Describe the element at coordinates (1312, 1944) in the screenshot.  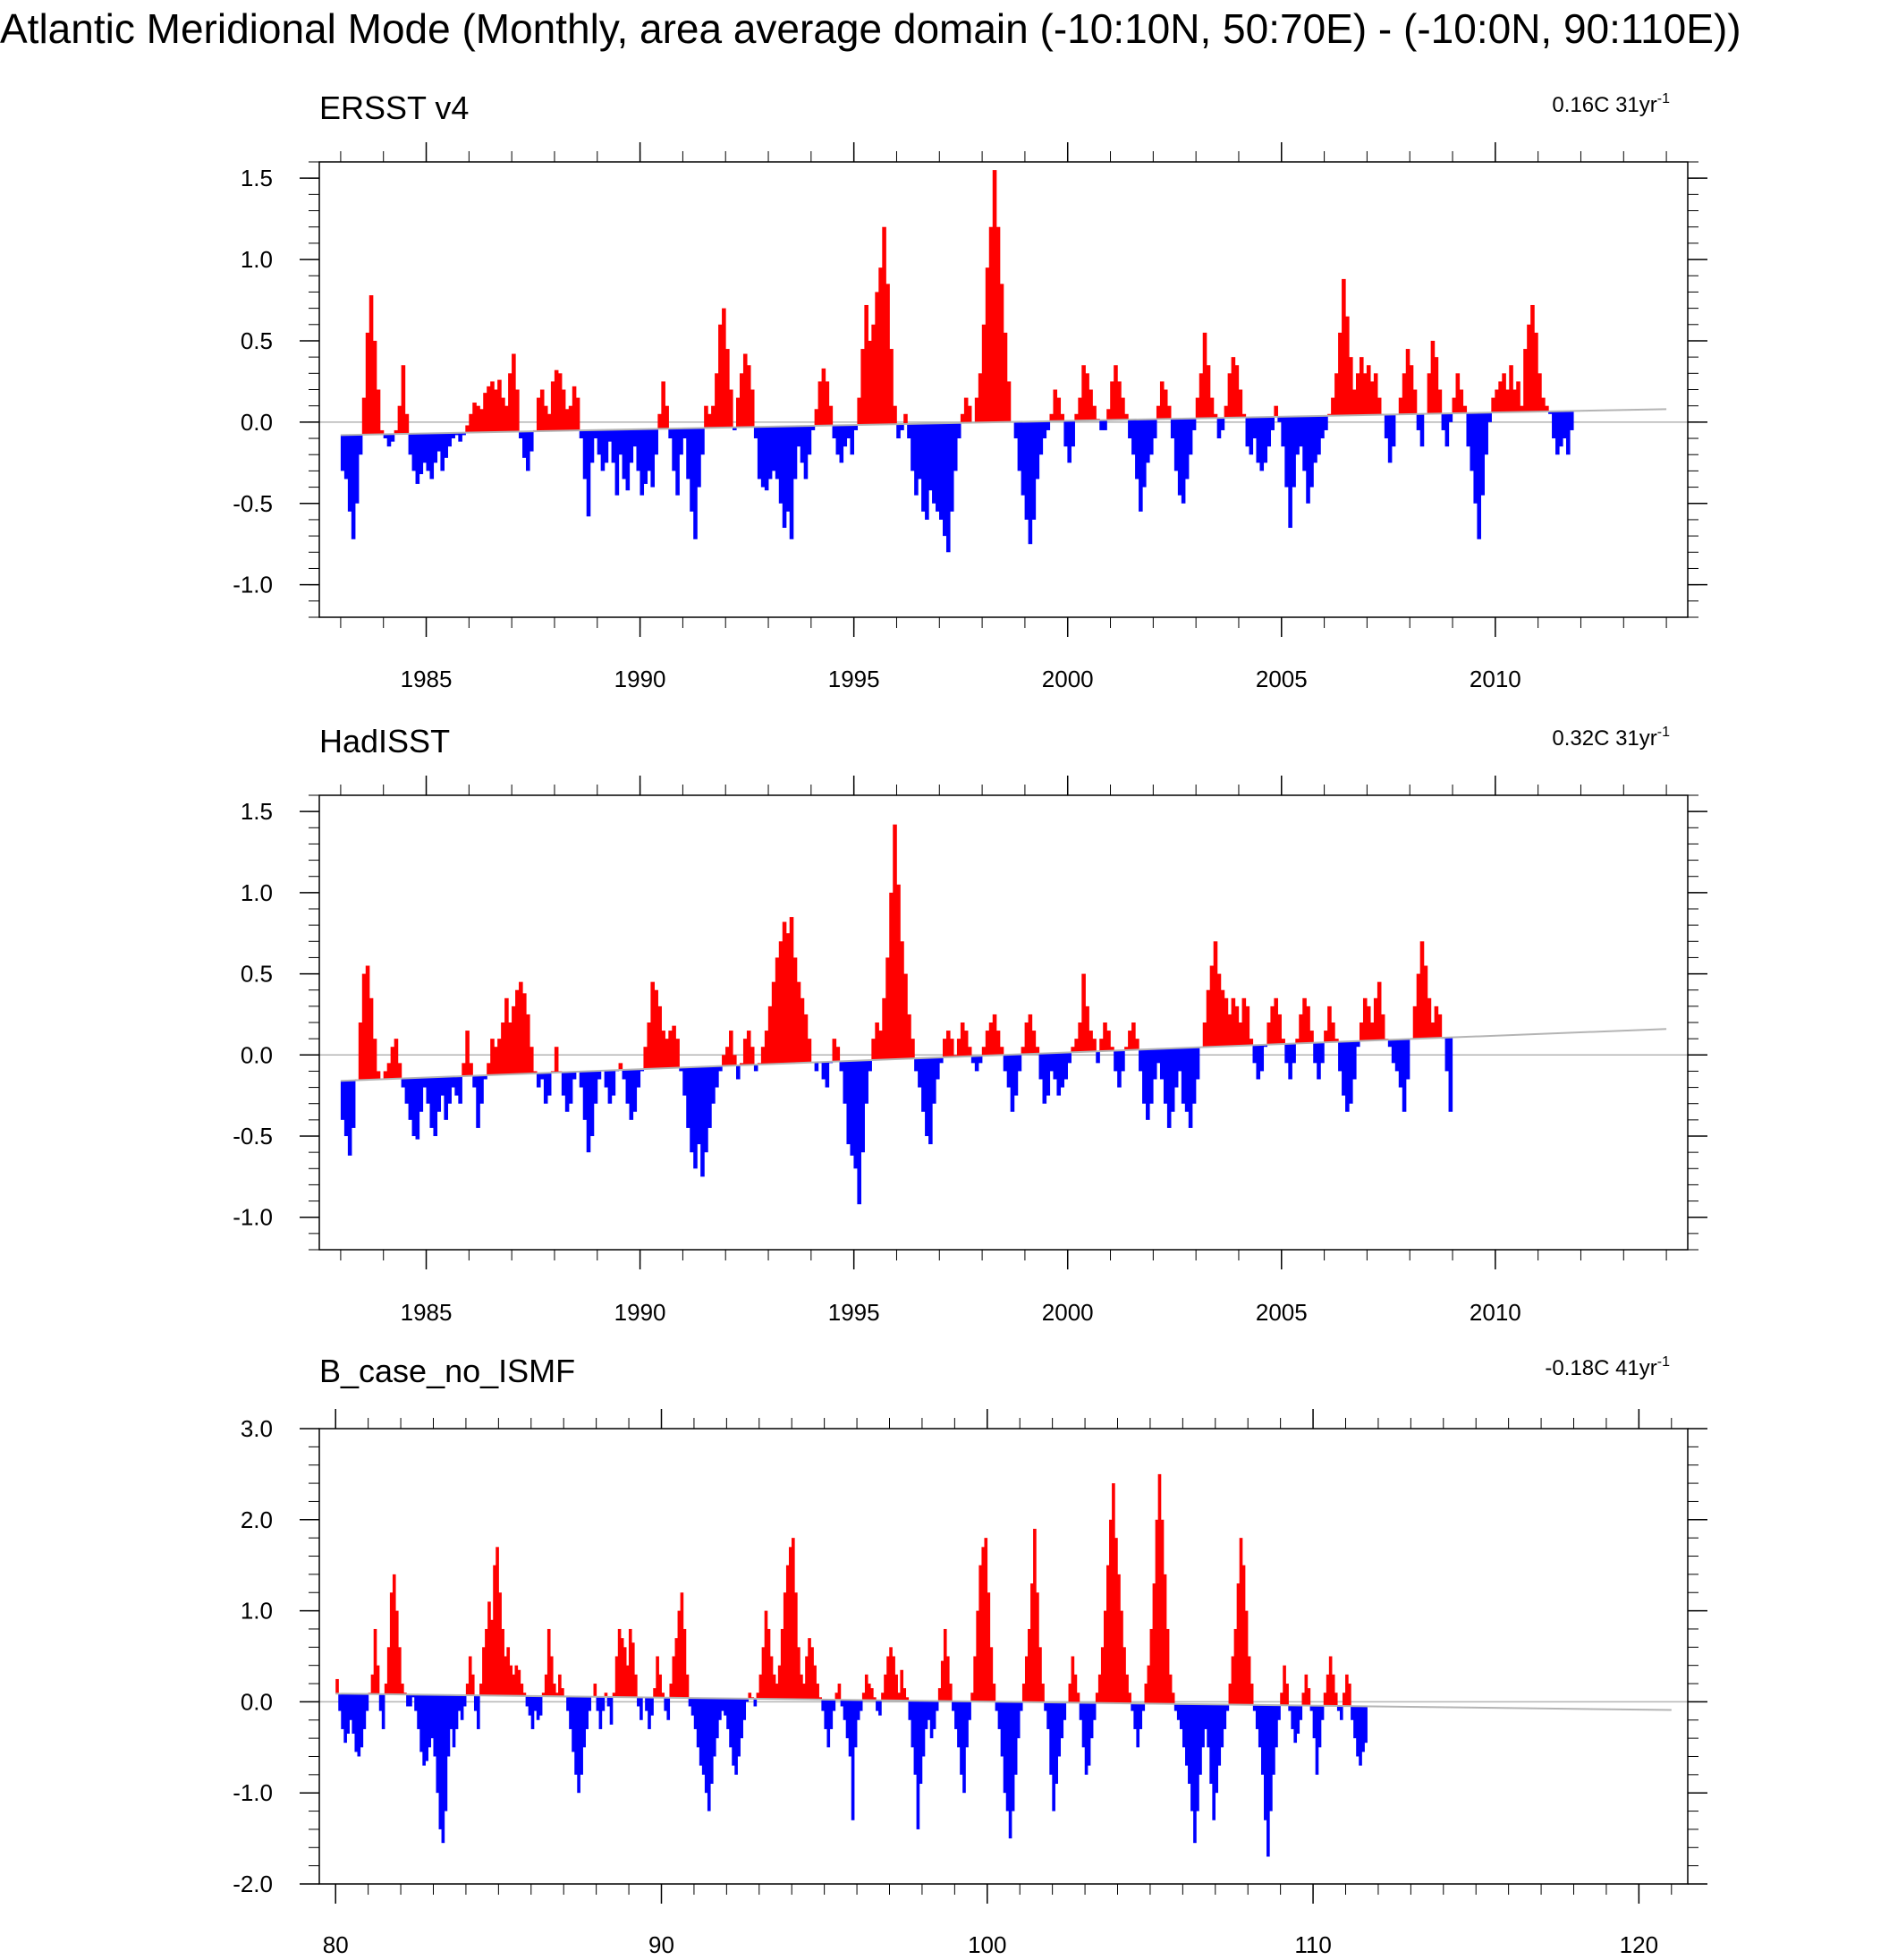
I see `x-tick-label: 110` at that location.